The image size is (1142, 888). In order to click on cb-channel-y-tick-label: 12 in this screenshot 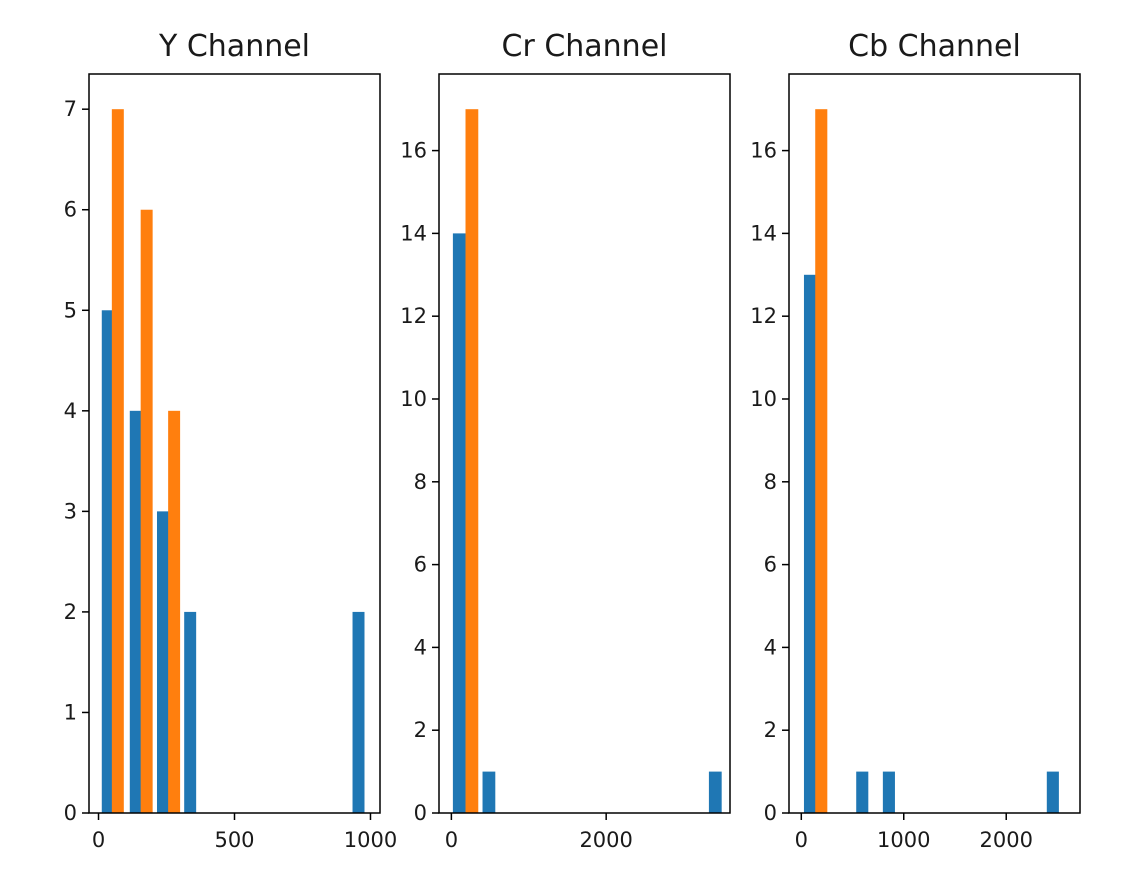, I will do `click(763, 316)`.